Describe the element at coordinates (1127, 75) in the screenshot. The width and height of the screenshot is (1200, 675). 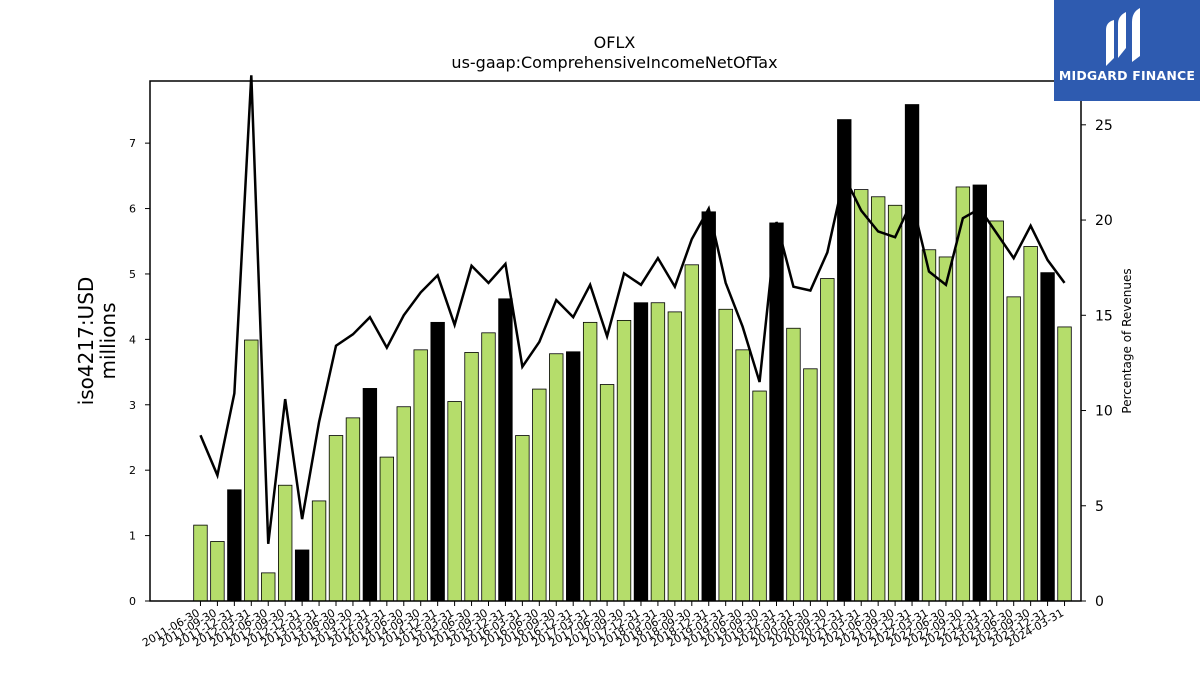
I see `logo-text: MIDGARD FINANCE` at that location.